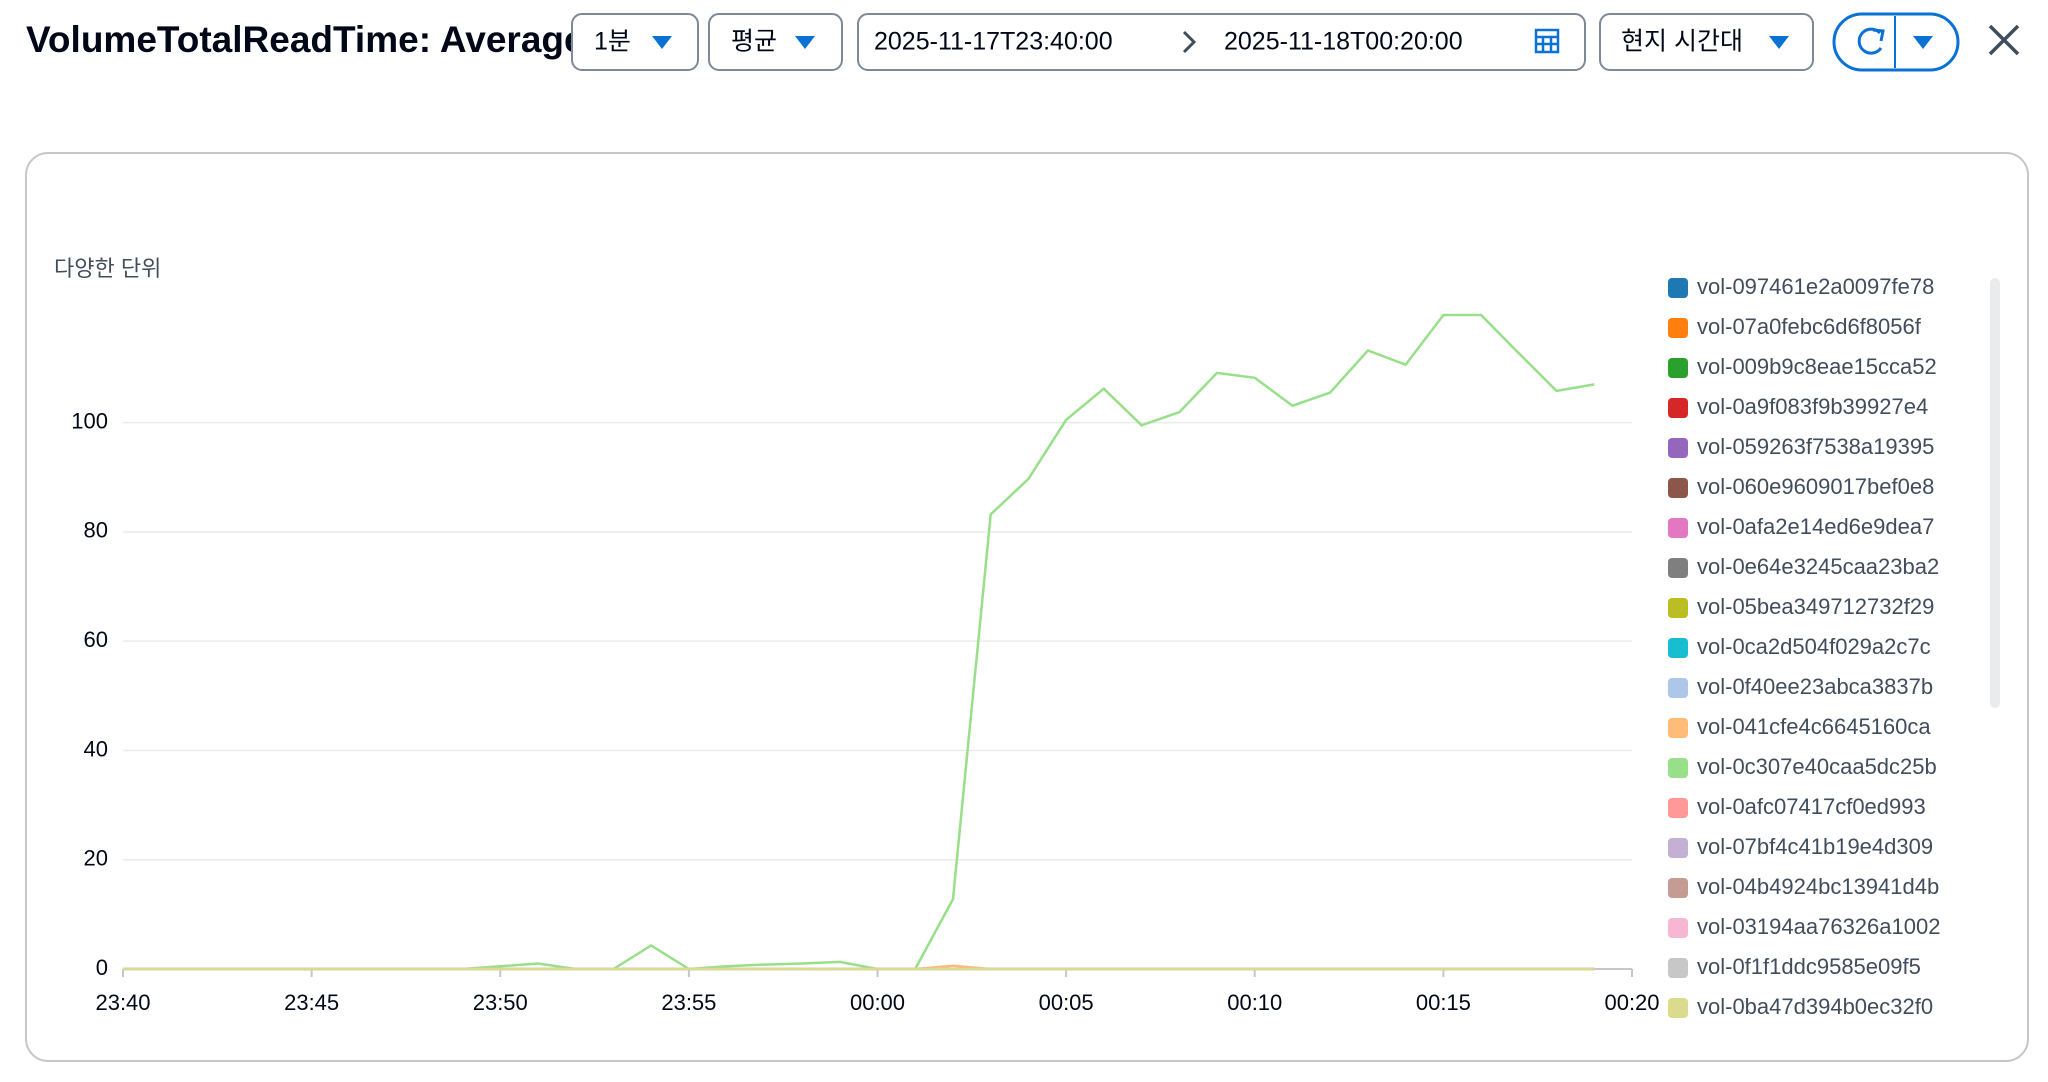 This screenshot has width=2048, height=1082. I want to click on legend-label: vol-0afc07417cf0ed993, so click(1811, 806).